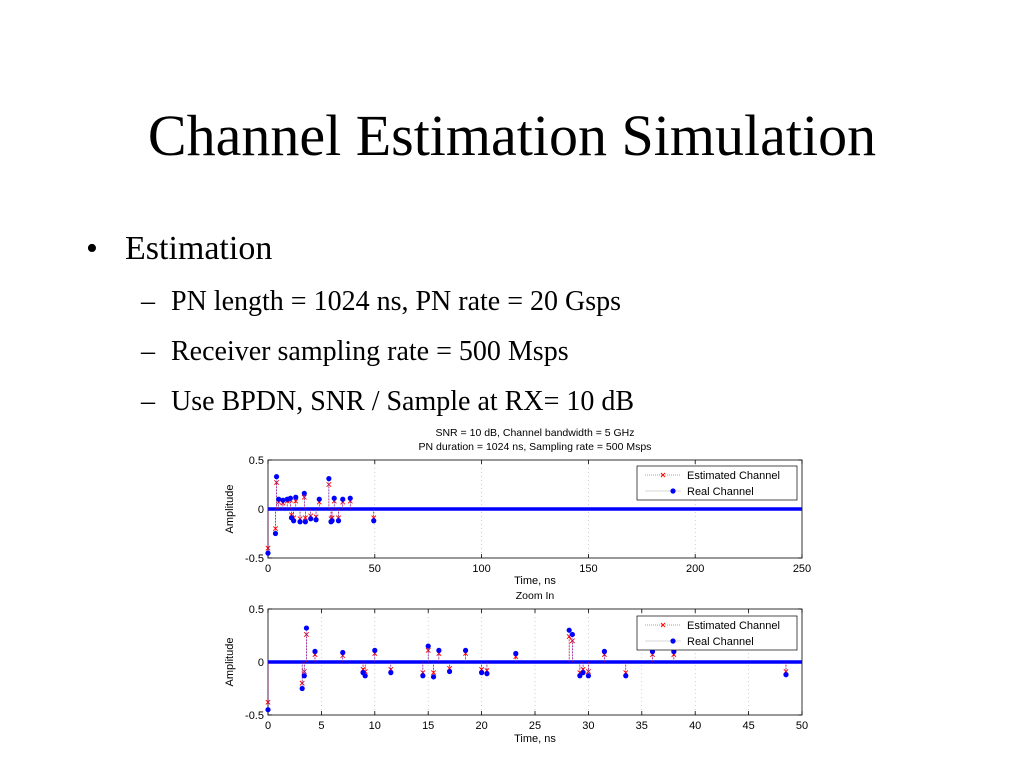  I want to click on x-tick-label: 15, so click(428, 726).